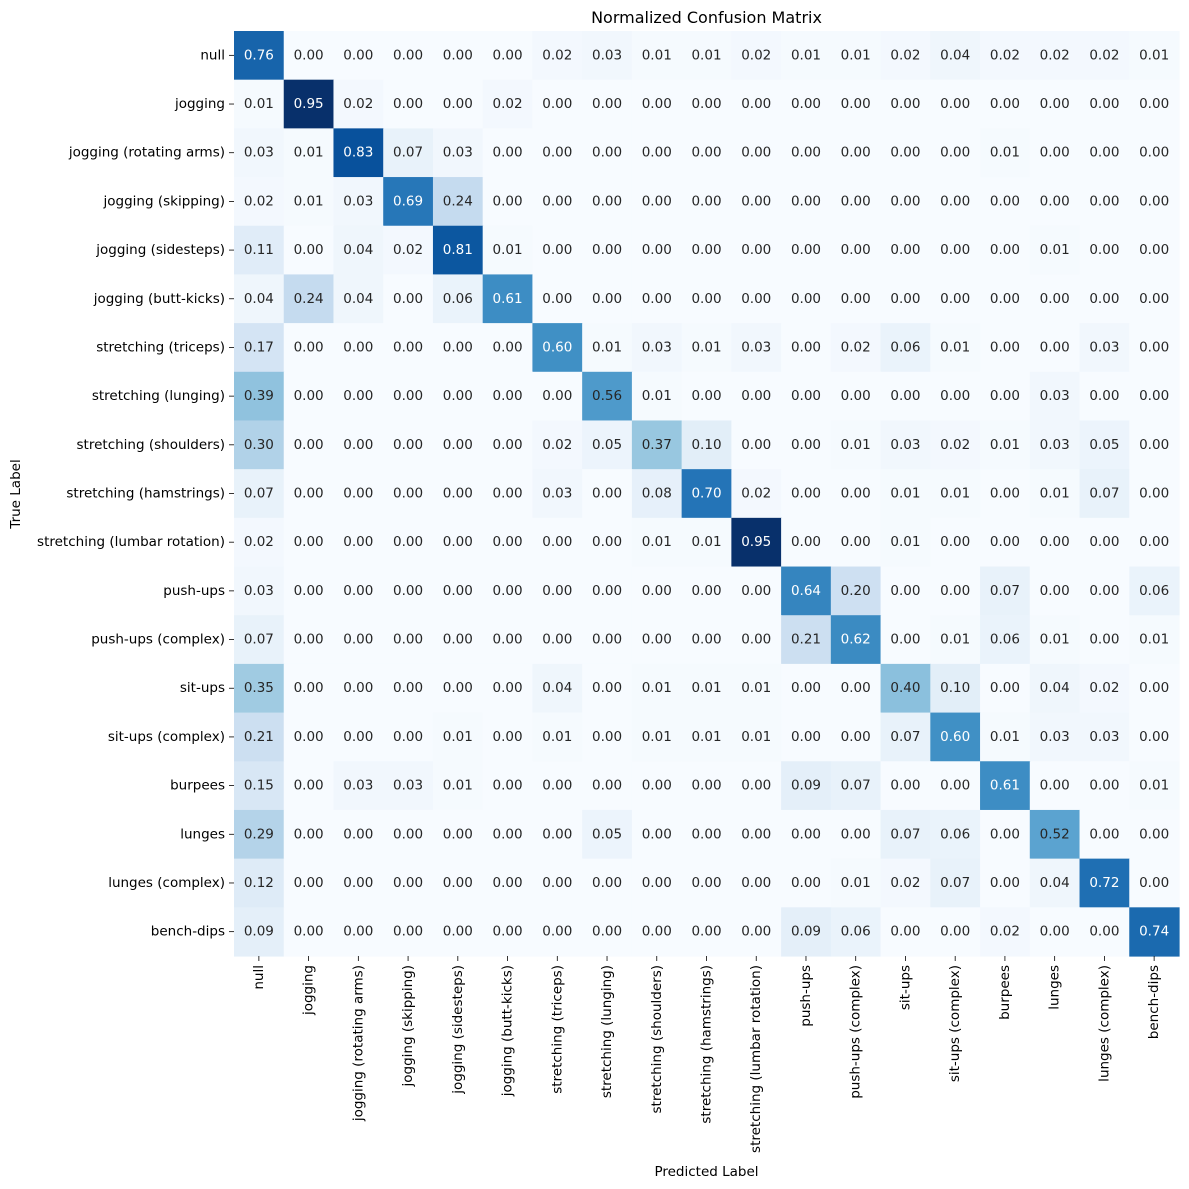  Describe the element at coordinates (259, 977) in the screenshot. I see `x-tick-label-0: null` at that location.